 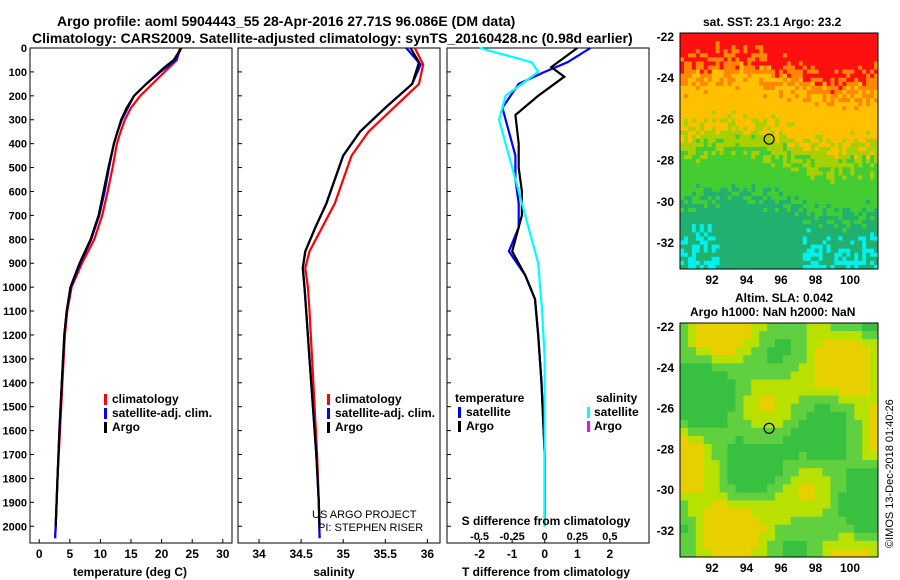 I want to click on s-diff-tick-label: 0.5, so click(x=609, y=537).